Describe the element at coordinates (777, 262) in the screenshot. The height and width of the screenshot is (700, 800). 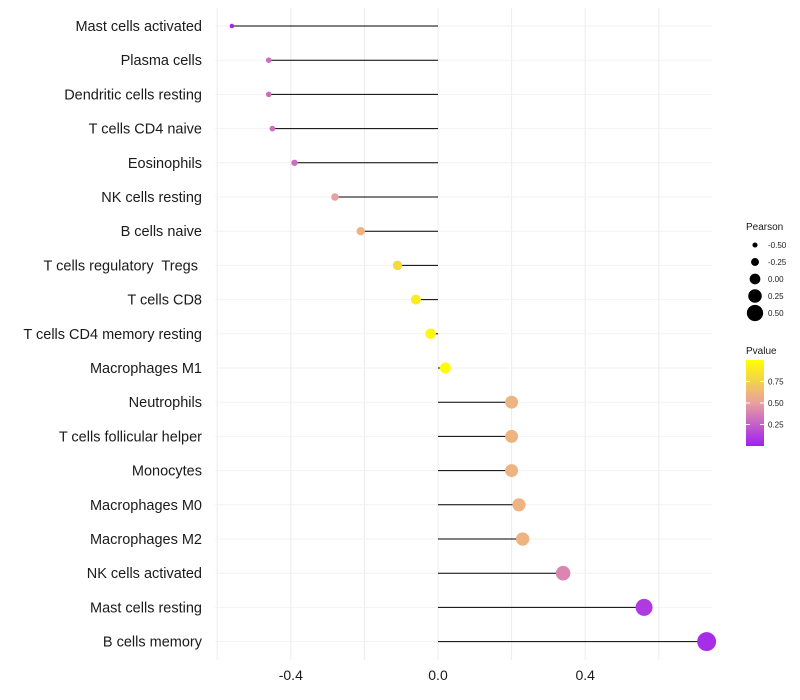
I see `size-legend-label: -0.25` at that location.